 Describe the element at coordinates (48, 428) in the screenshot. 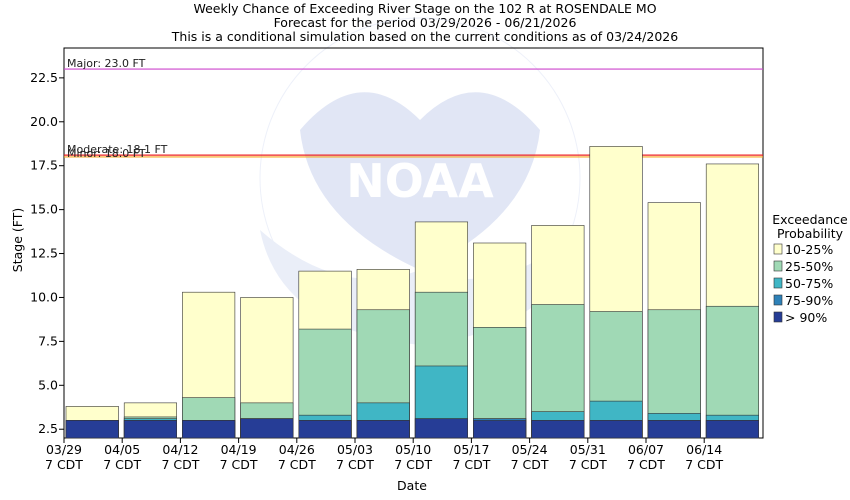

I see `y-tick-label: 2.5` at that location.